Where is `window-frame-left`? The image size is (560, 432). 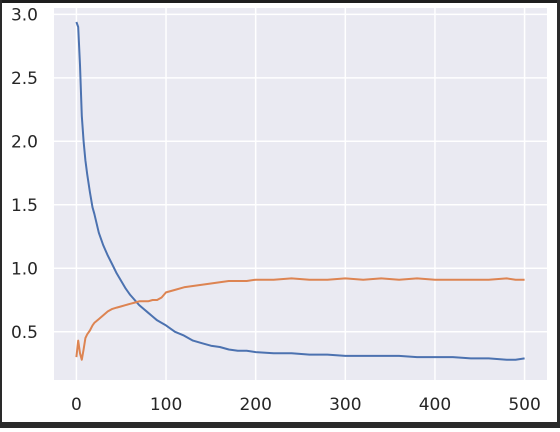
window-frame-left is located at coordinates (1, 214).